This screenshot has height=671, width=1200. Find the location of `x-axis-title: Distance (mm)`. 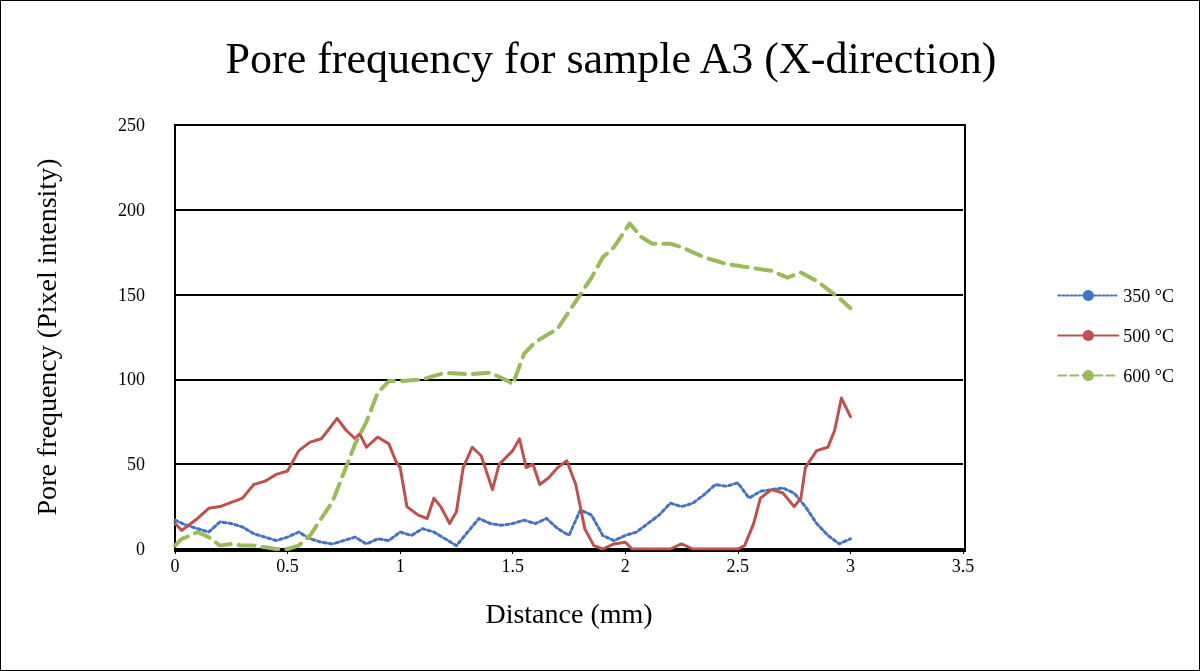

x-axis-title: Distance (mm) is located at coordinates (569, 613).